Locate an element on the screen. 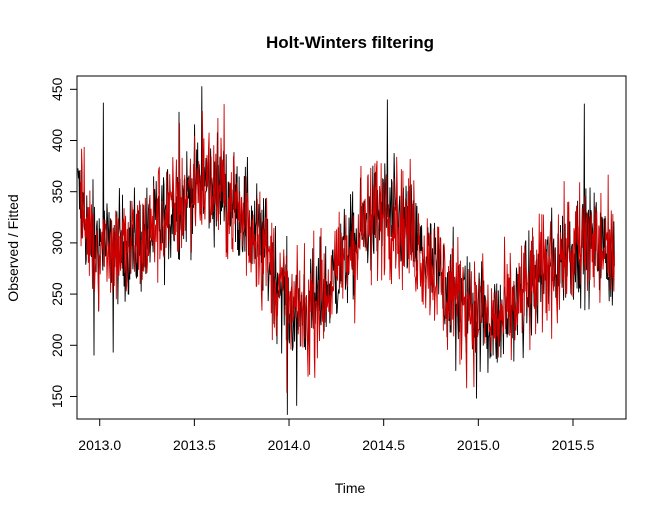 This screenshot has height=516, width=665. x-axis: 2013.0 2013.5 2014.0 2014.5 2015.0 2015.5 is located at coordinates (336, 435).